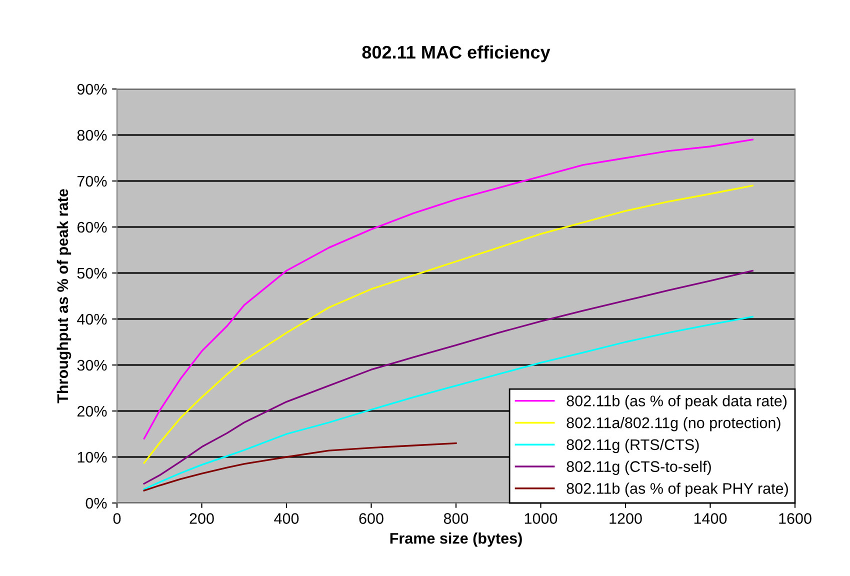 The width and height of the screenshot is (850, 576). I want to click on legend-label: 802.11b (as % of peak PHY rate), so click(677, 489).